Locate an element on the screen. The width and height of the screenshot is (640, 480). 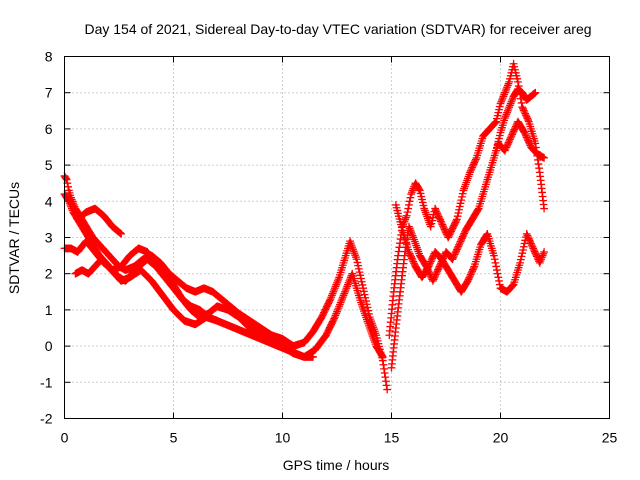
series-track-e is located at coordinates (99, 221).